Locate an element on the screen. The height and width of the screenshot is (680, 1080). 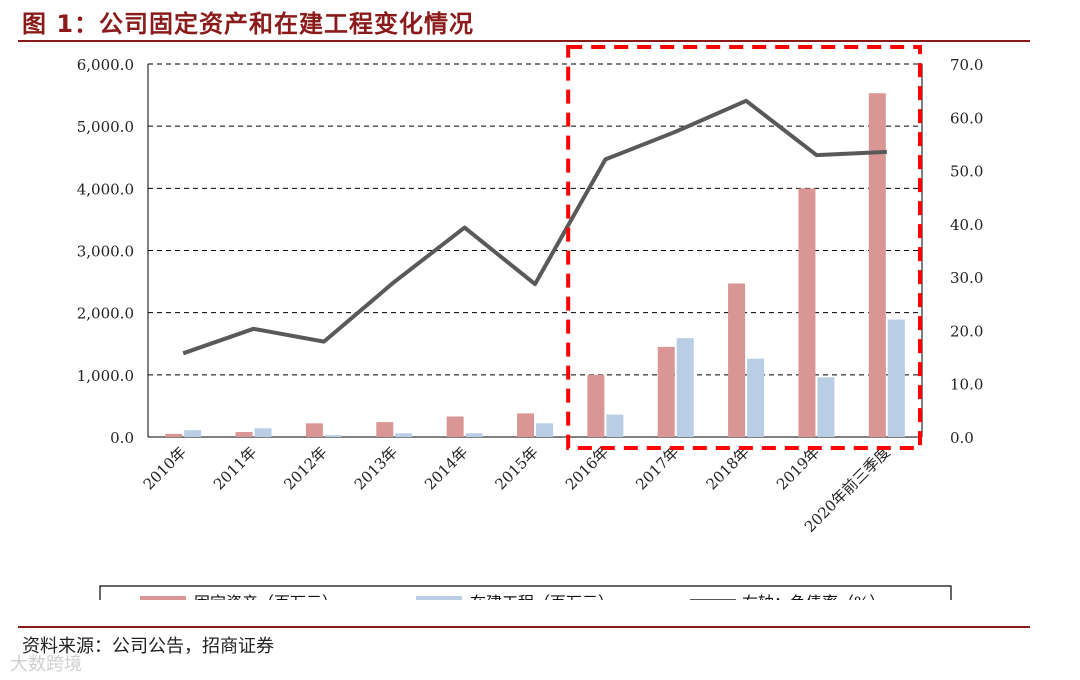
left-tick-label: 6,000.0 is located at coordinates (105, 65).